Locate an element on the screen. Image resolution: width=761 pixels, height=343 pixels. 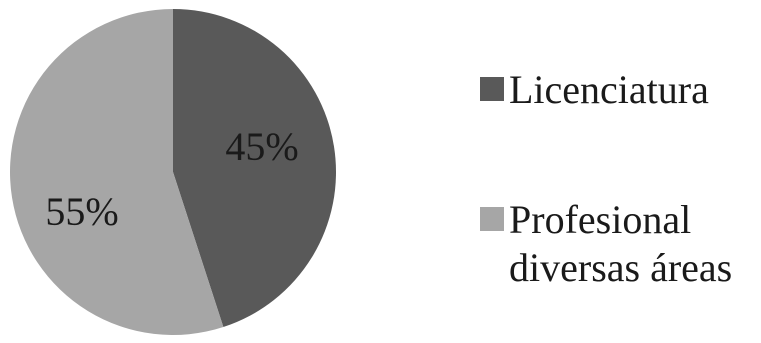
pie-slice-label-0: 45% is located at coordinates (261, 146).